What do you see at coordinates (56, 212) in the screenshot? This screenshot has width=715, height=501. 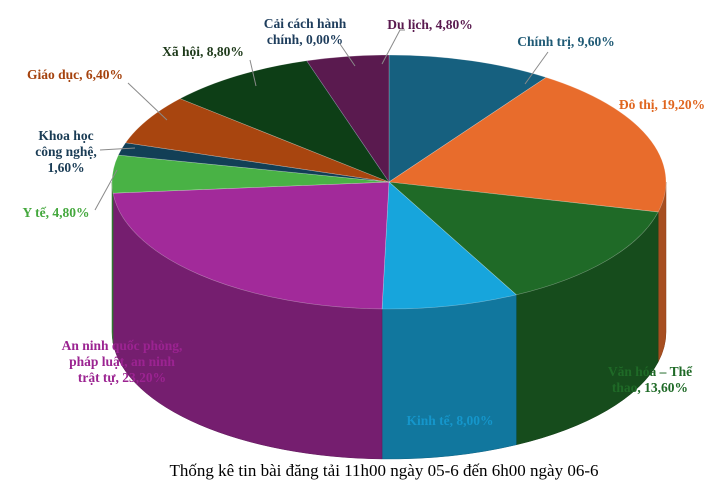 I see `slice-label-y-te: Y tế, 4,80%` at bounding box center [56, 212].